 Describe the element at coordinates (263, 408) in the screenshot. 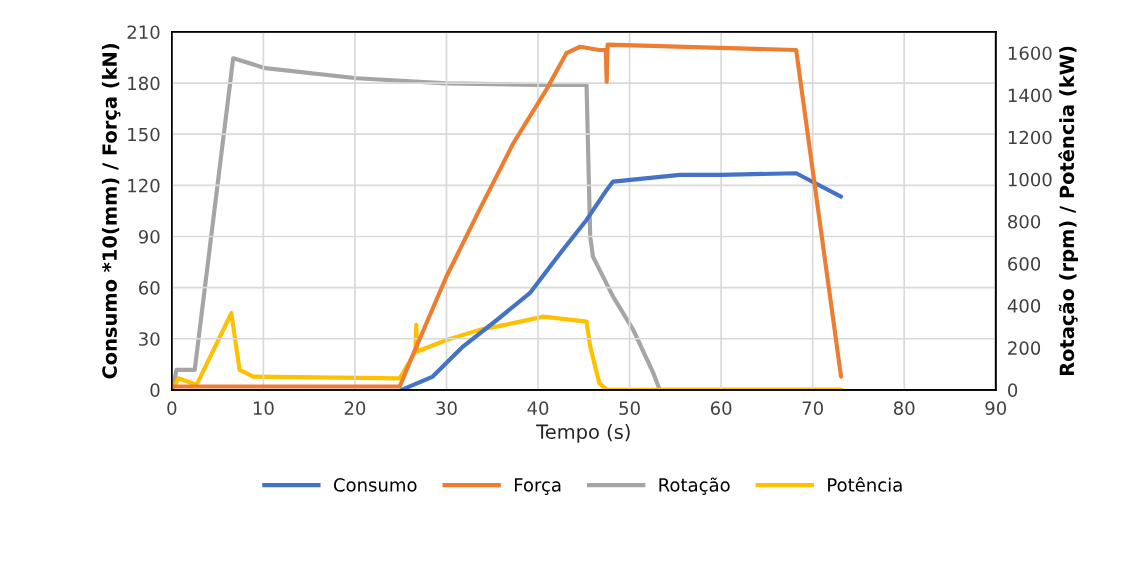

I see `x-tick-label: 10` at that location.